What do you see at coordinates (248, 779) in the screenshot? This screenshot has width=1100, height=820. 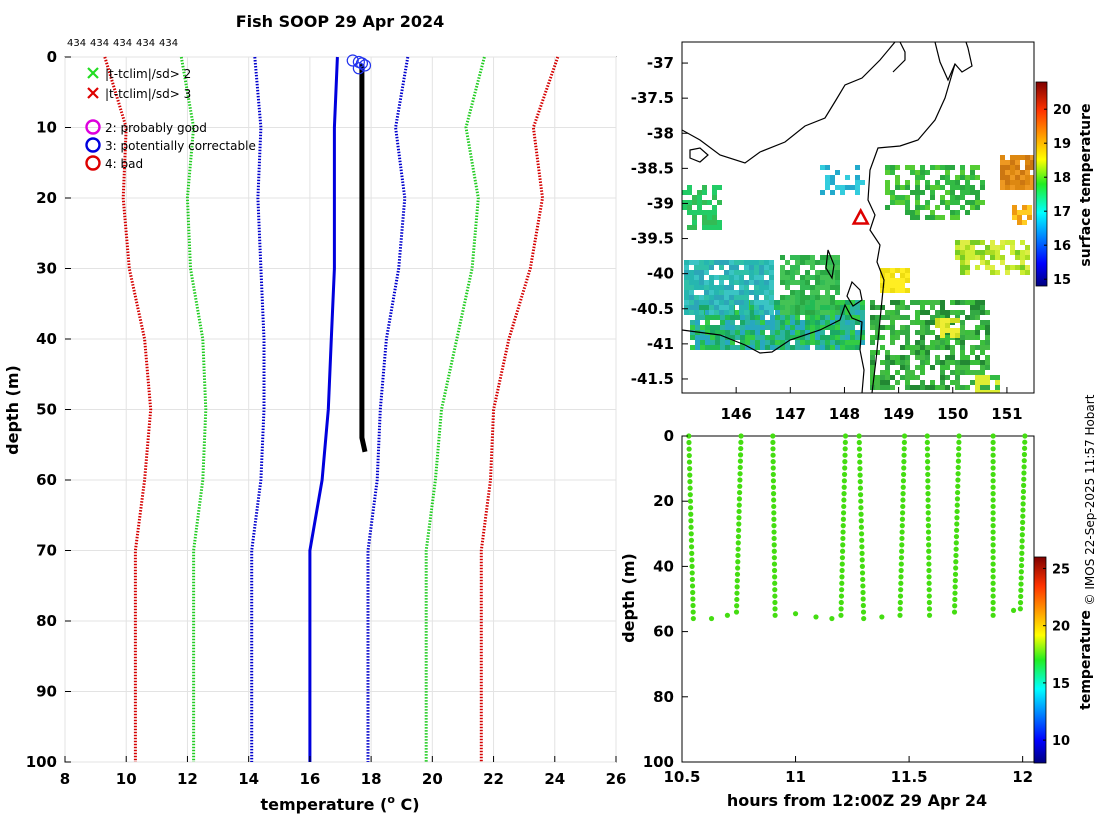 I see `profile-x-tick-label: 14` at bounding box center [248, 779].